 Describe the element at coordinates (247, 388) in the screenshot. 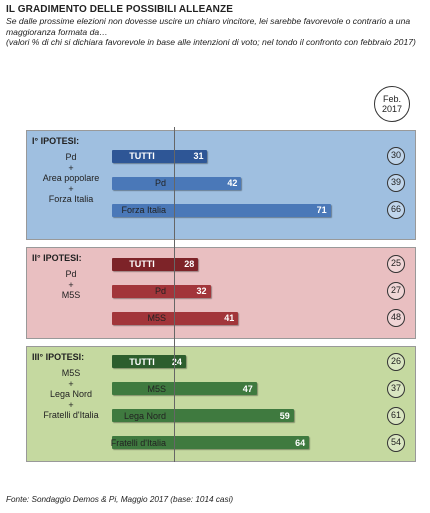

I see `bar-value-label: 47` at that location.